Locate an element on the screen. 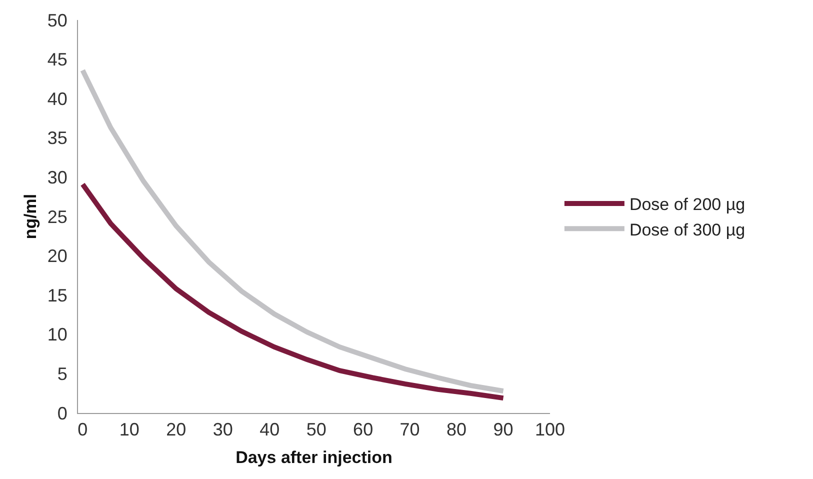 Image resolution: width=813 pixels, height=479 pixels. y-tick-label: 15 is located at coordinates (57, 295).